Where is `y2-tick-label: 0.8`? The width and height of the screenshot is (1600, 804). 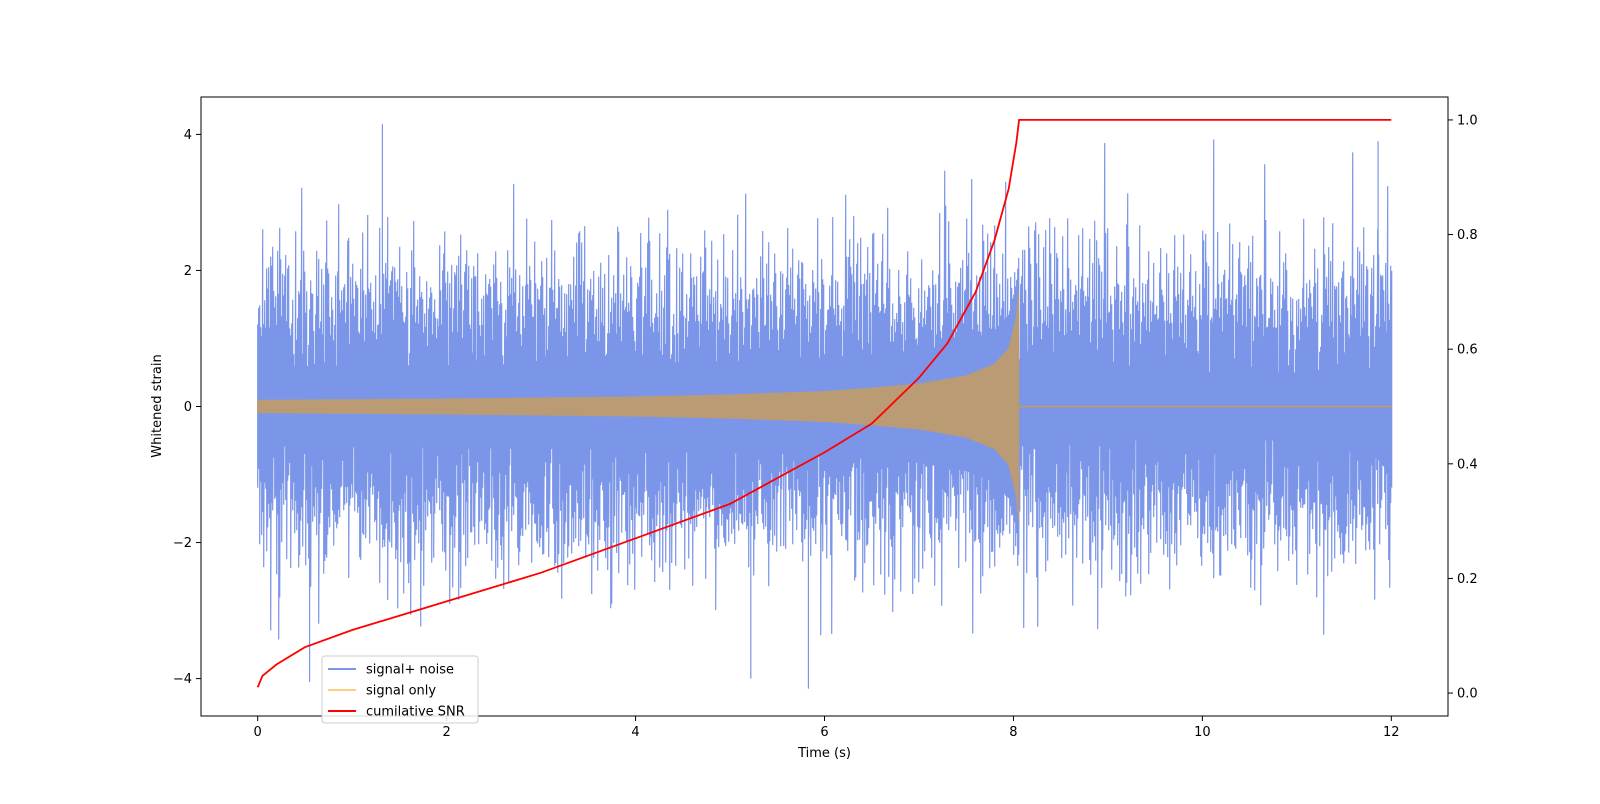
y2-tick-label: 0.8 is located at coordinates (1467, 235).